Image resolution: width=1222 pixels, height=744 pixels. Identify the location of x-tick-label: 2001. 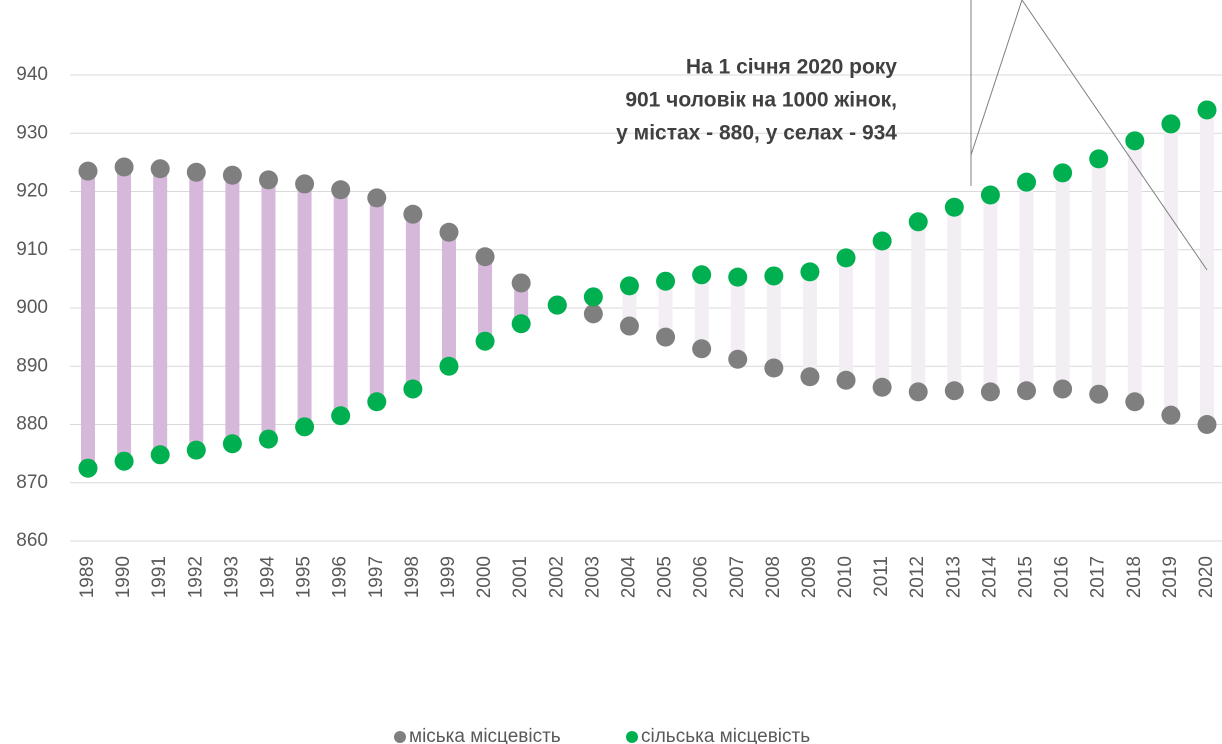
(520, 577).